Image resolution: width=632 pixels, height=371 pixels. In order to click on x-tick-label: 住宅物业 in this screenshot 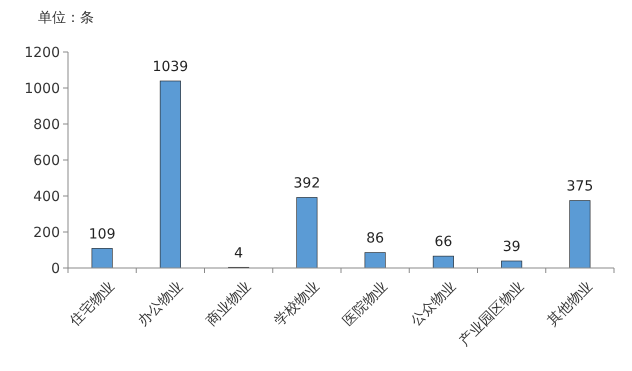, I will do `click(92, 304)`.